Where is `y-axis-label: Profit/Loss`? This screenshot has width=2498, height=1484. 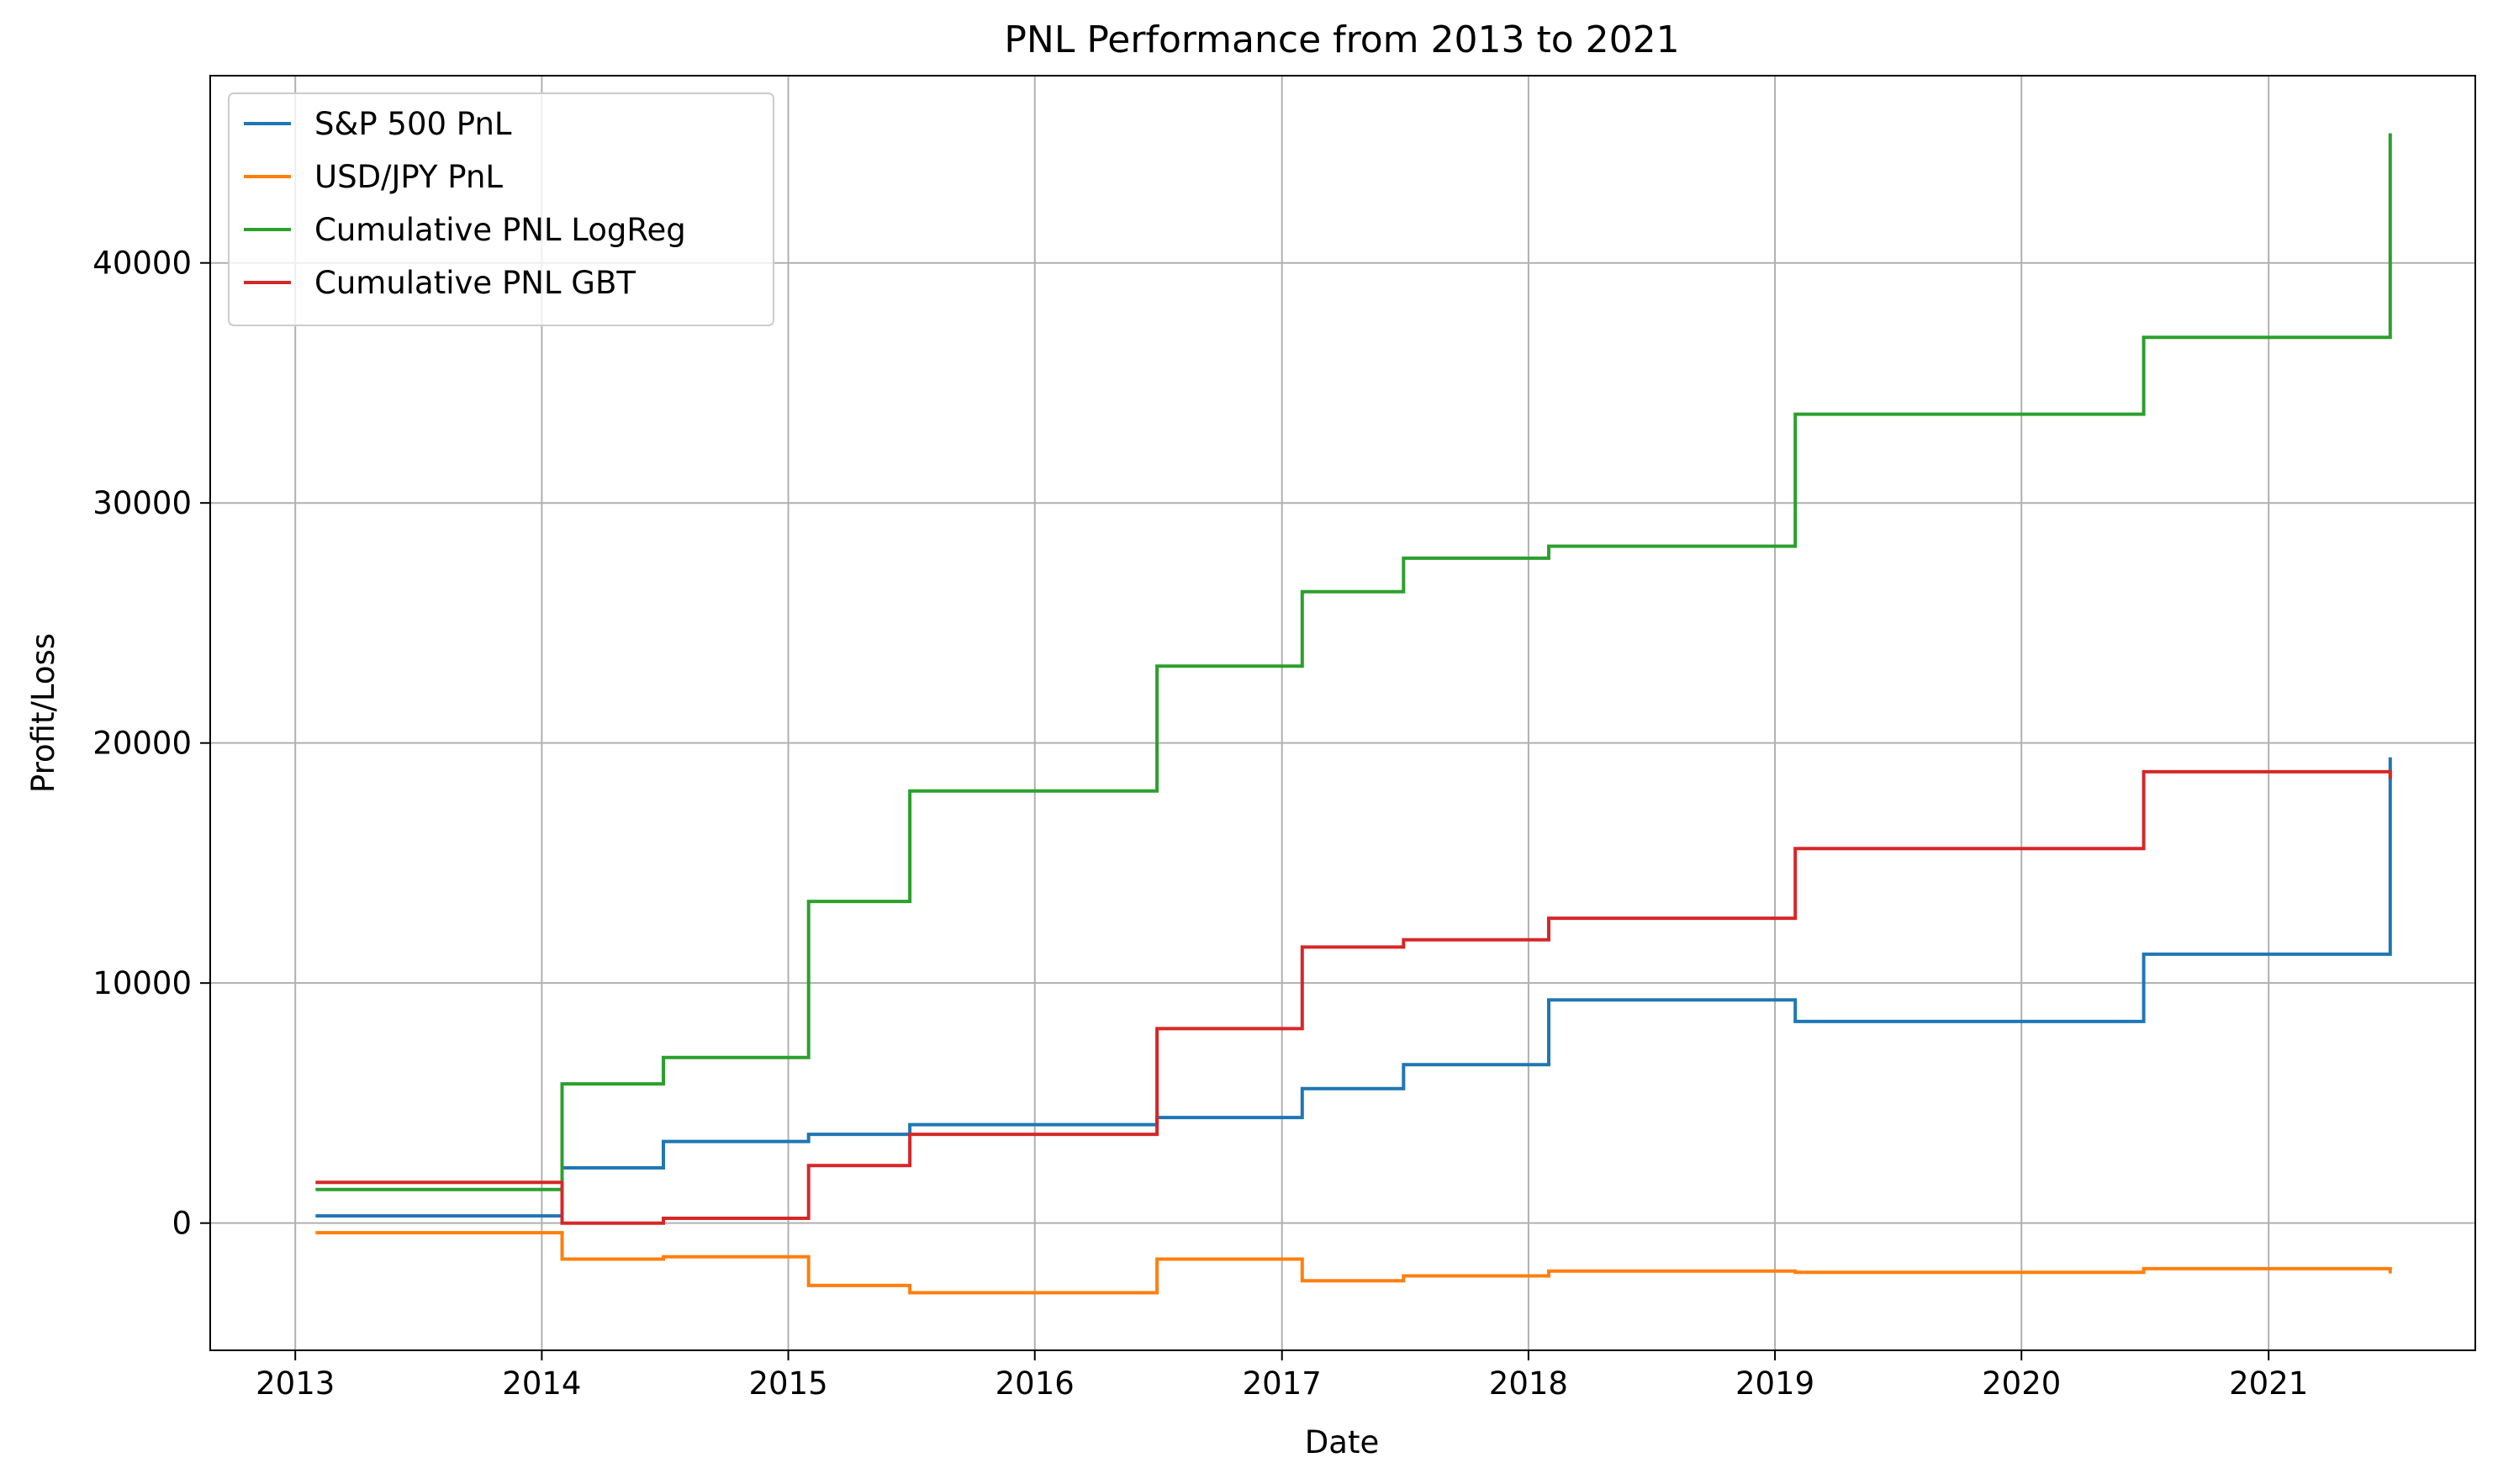 y-axis-label: Profit/Loss is located at coordinates (43, 713).